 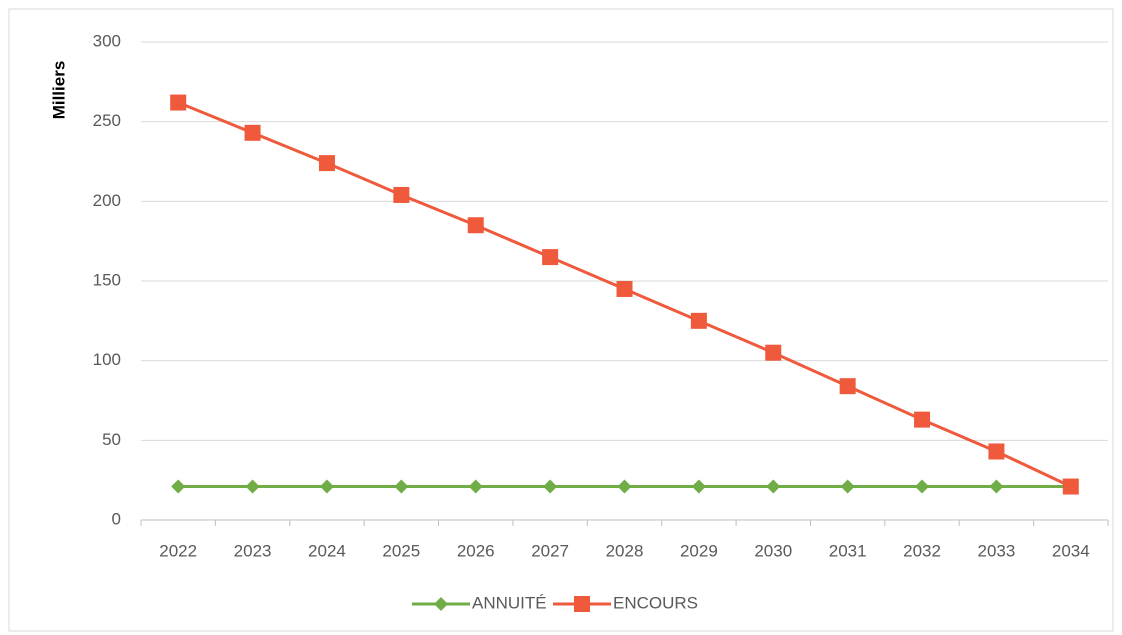 I want to click on legend-label: ENCOURS, so click(x=655, y=602).